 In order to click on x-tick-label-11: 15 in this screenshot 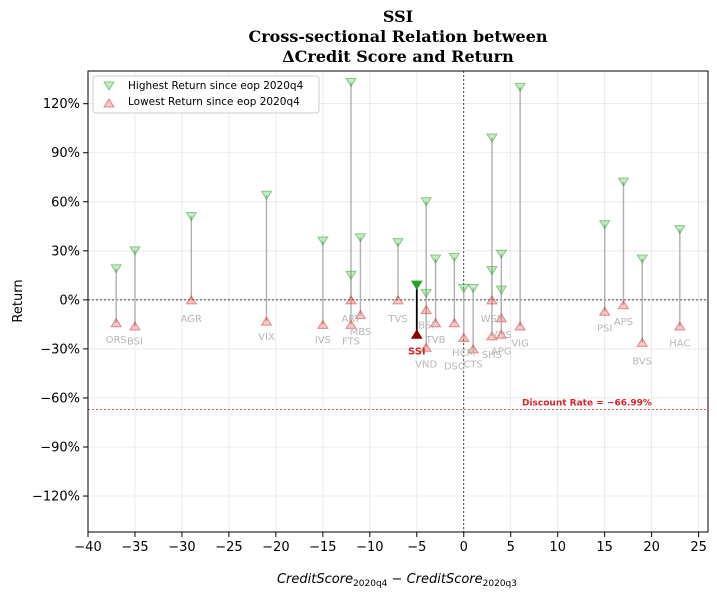, I will do `click(604, 547)`.